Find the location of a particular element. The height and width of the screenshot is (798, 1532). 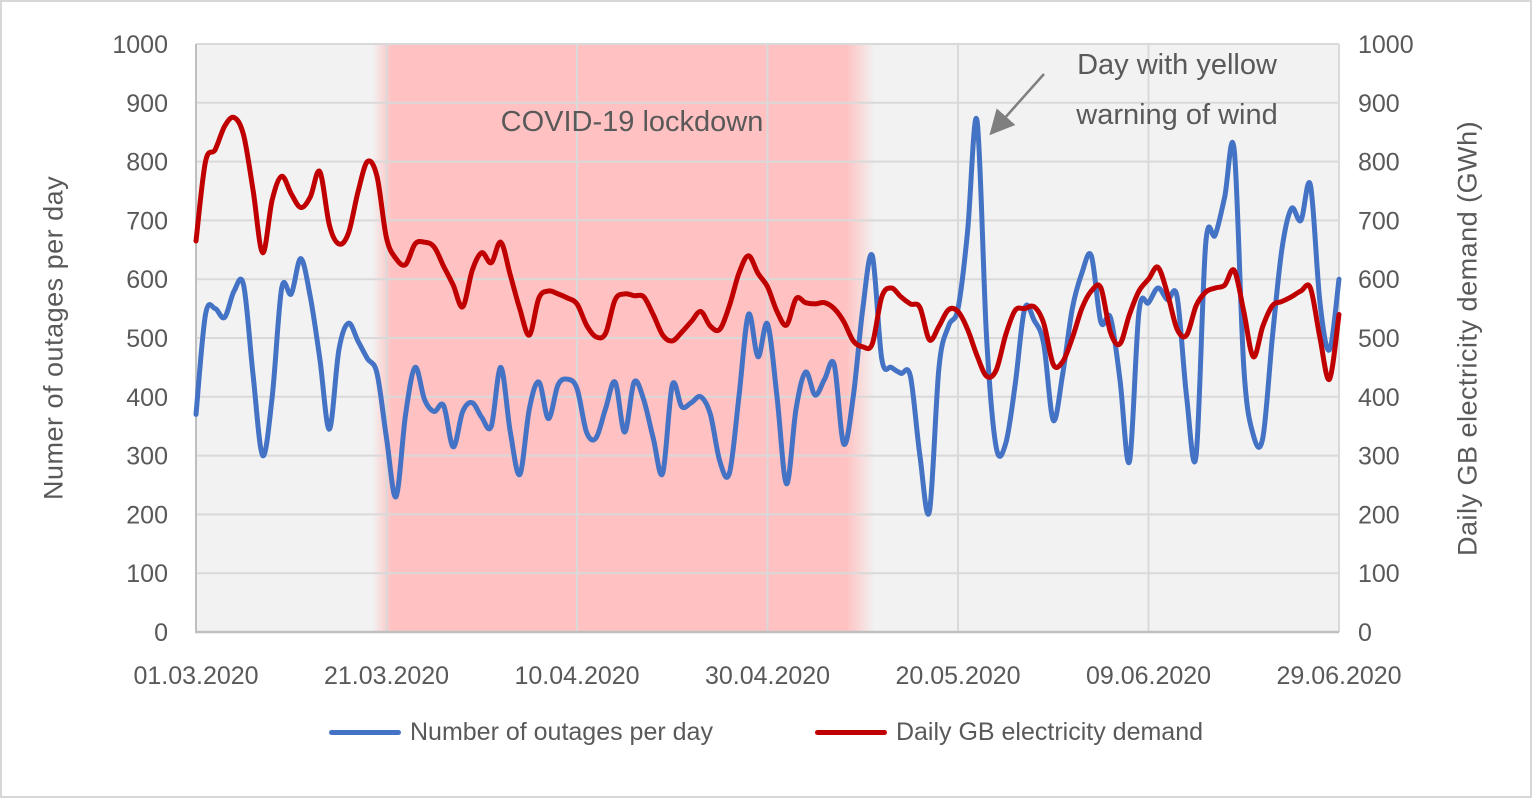

y-tick-label-right: 700 is located at coordinates (1379, 221).